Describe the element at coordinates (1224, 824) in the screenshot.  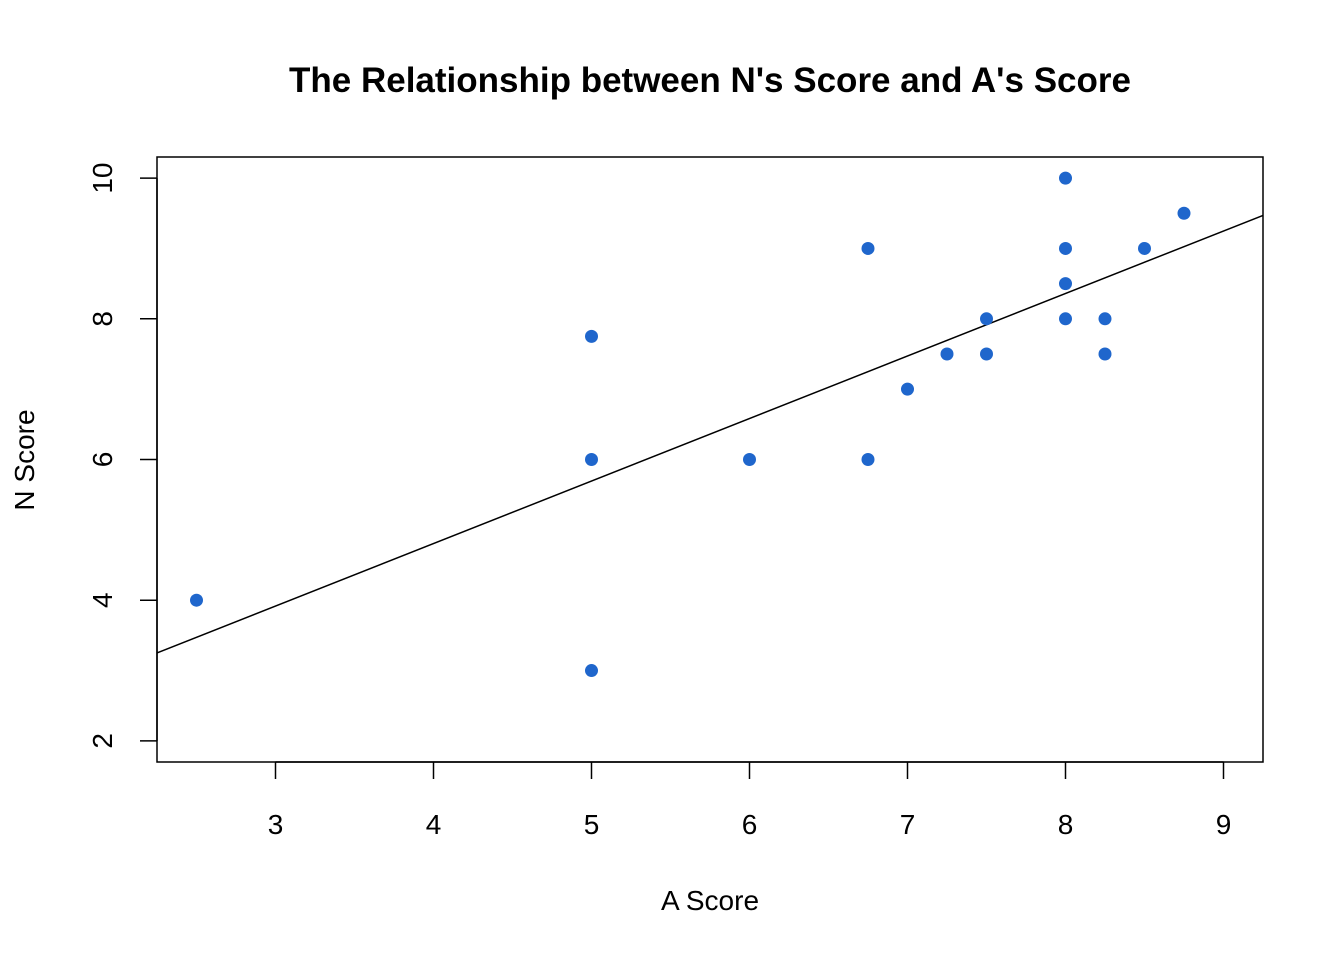
I see `x-tick-label: 9` at that location.